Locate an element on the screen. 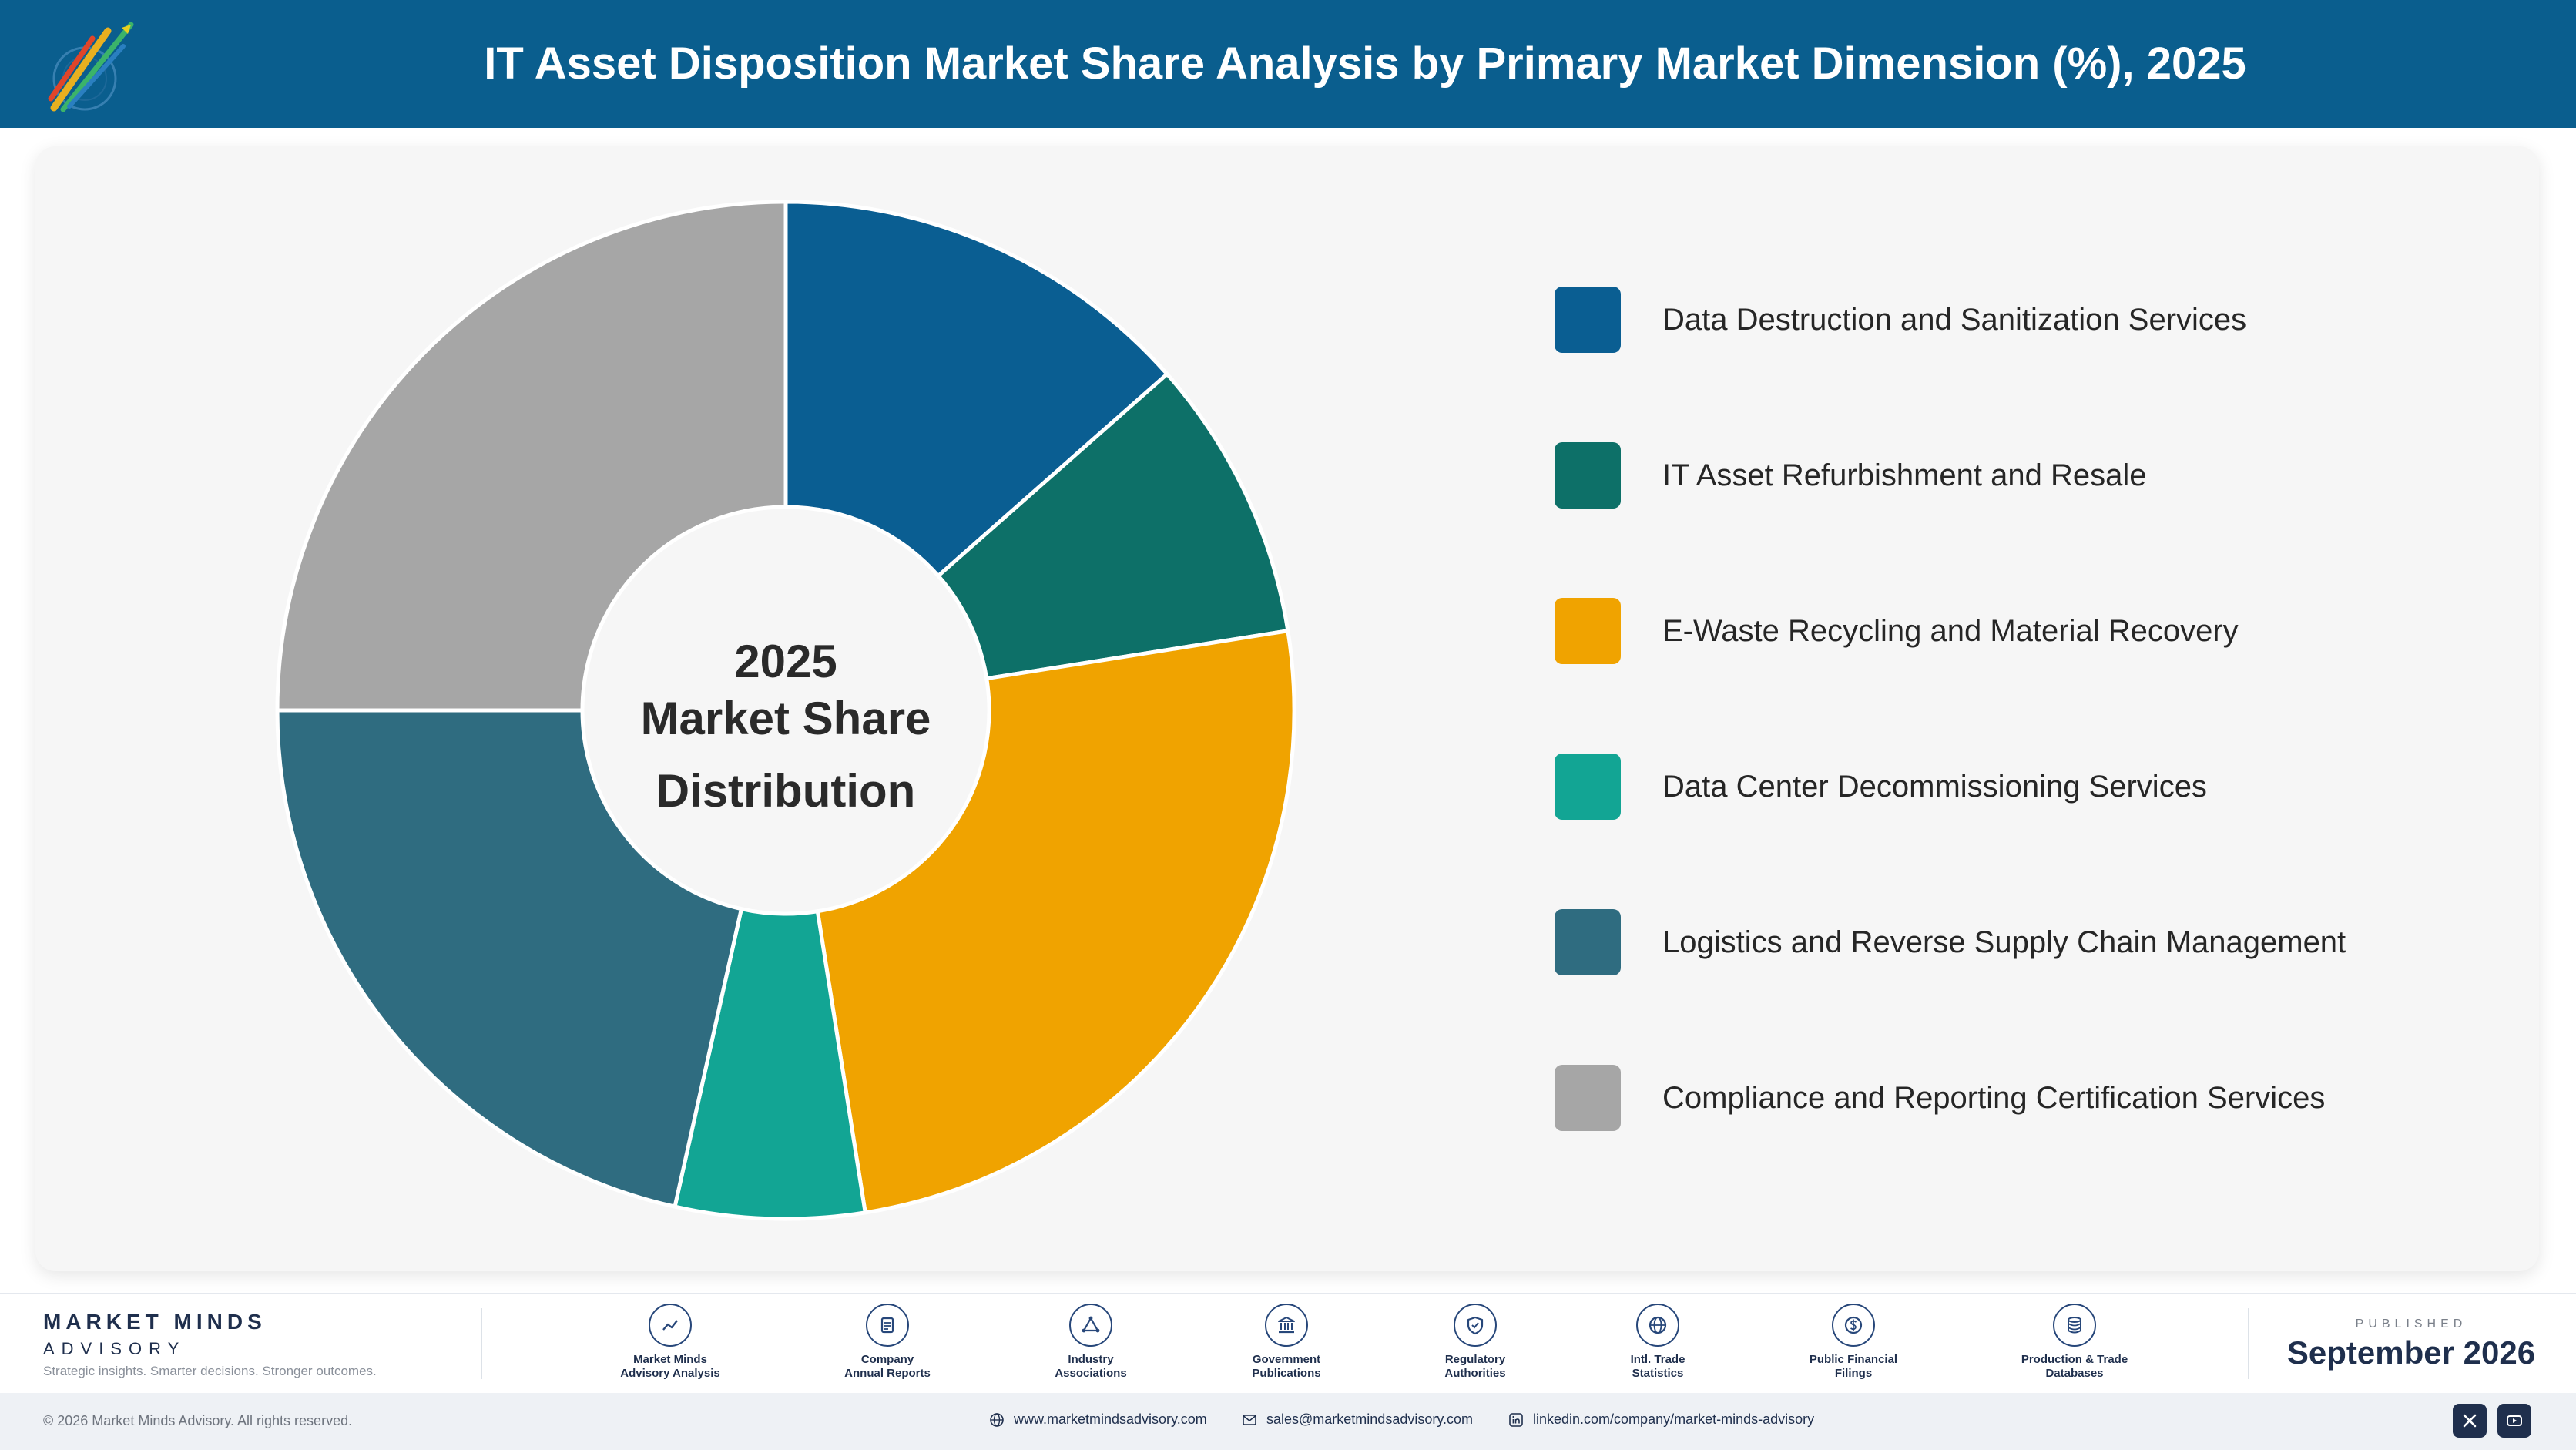 This screenshot has width=2576, height=1450. source-label-line1: Industry is located at coordinates (1091, 1359).